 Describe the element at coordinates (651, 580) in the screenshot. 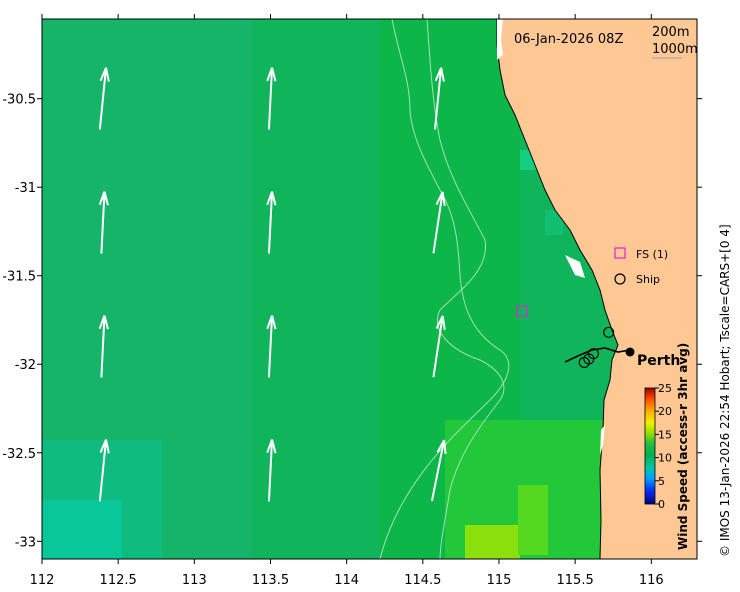

I see `x-tick-label: 116` at that location.